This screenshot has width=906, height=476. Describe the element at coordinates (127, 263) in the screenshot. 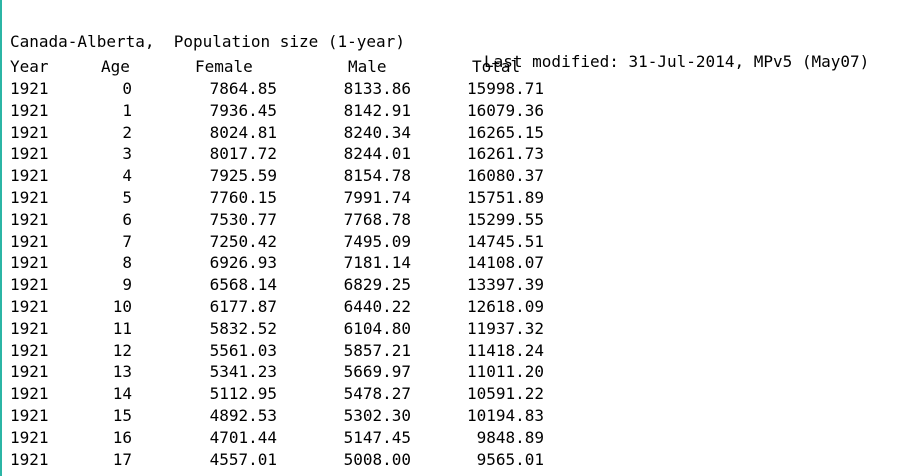

I see `cell-age: 8` at that location.